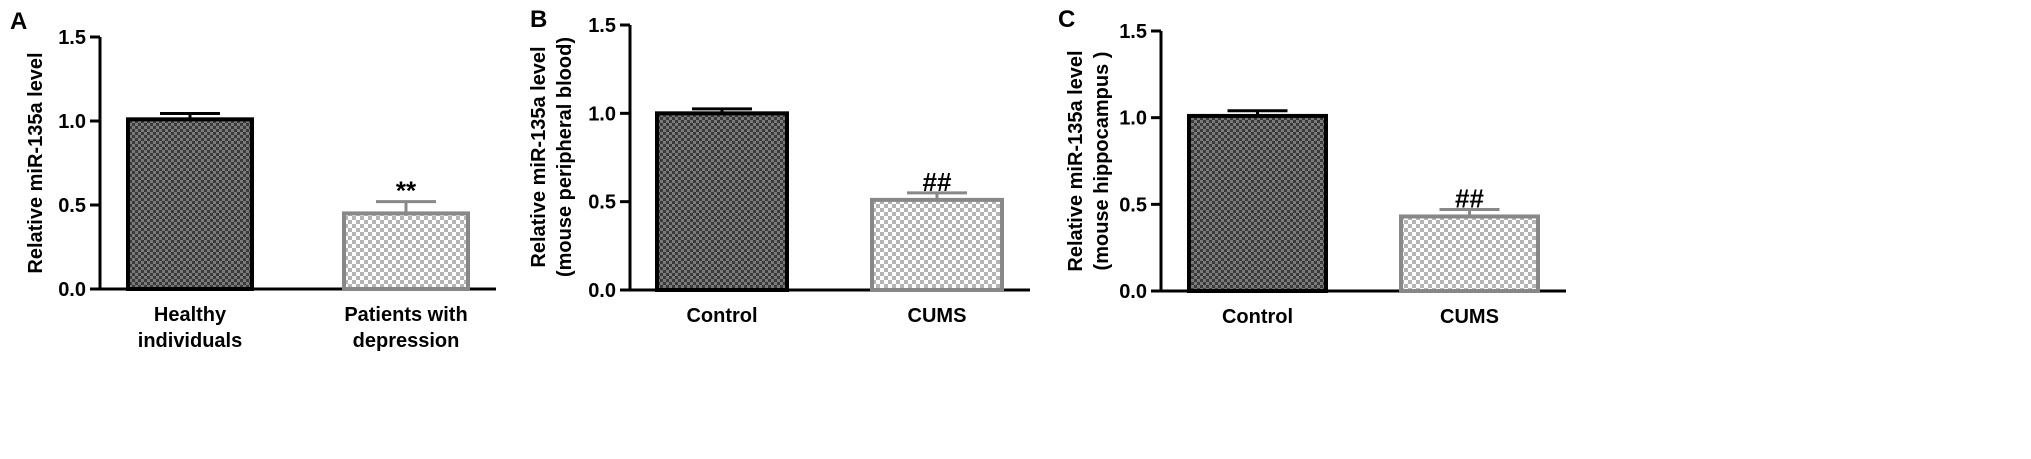  I want to click on x-tick-label: depression, so click(406, 341).